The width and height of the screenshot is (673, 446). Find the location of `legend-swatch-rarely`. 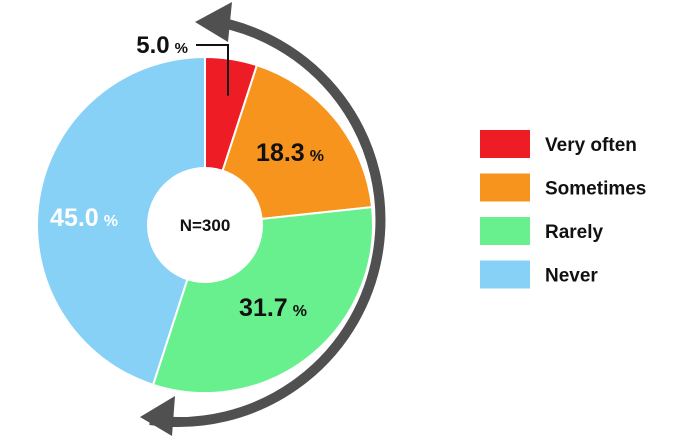

legend-swatch-rarely is located at coordinates (505, 231).